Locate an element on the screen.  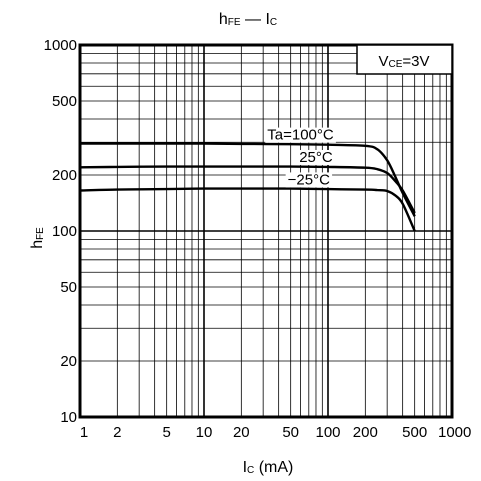
series-labels: Ta=100°C 25°C −25°C is located at coordinates (300, 157).